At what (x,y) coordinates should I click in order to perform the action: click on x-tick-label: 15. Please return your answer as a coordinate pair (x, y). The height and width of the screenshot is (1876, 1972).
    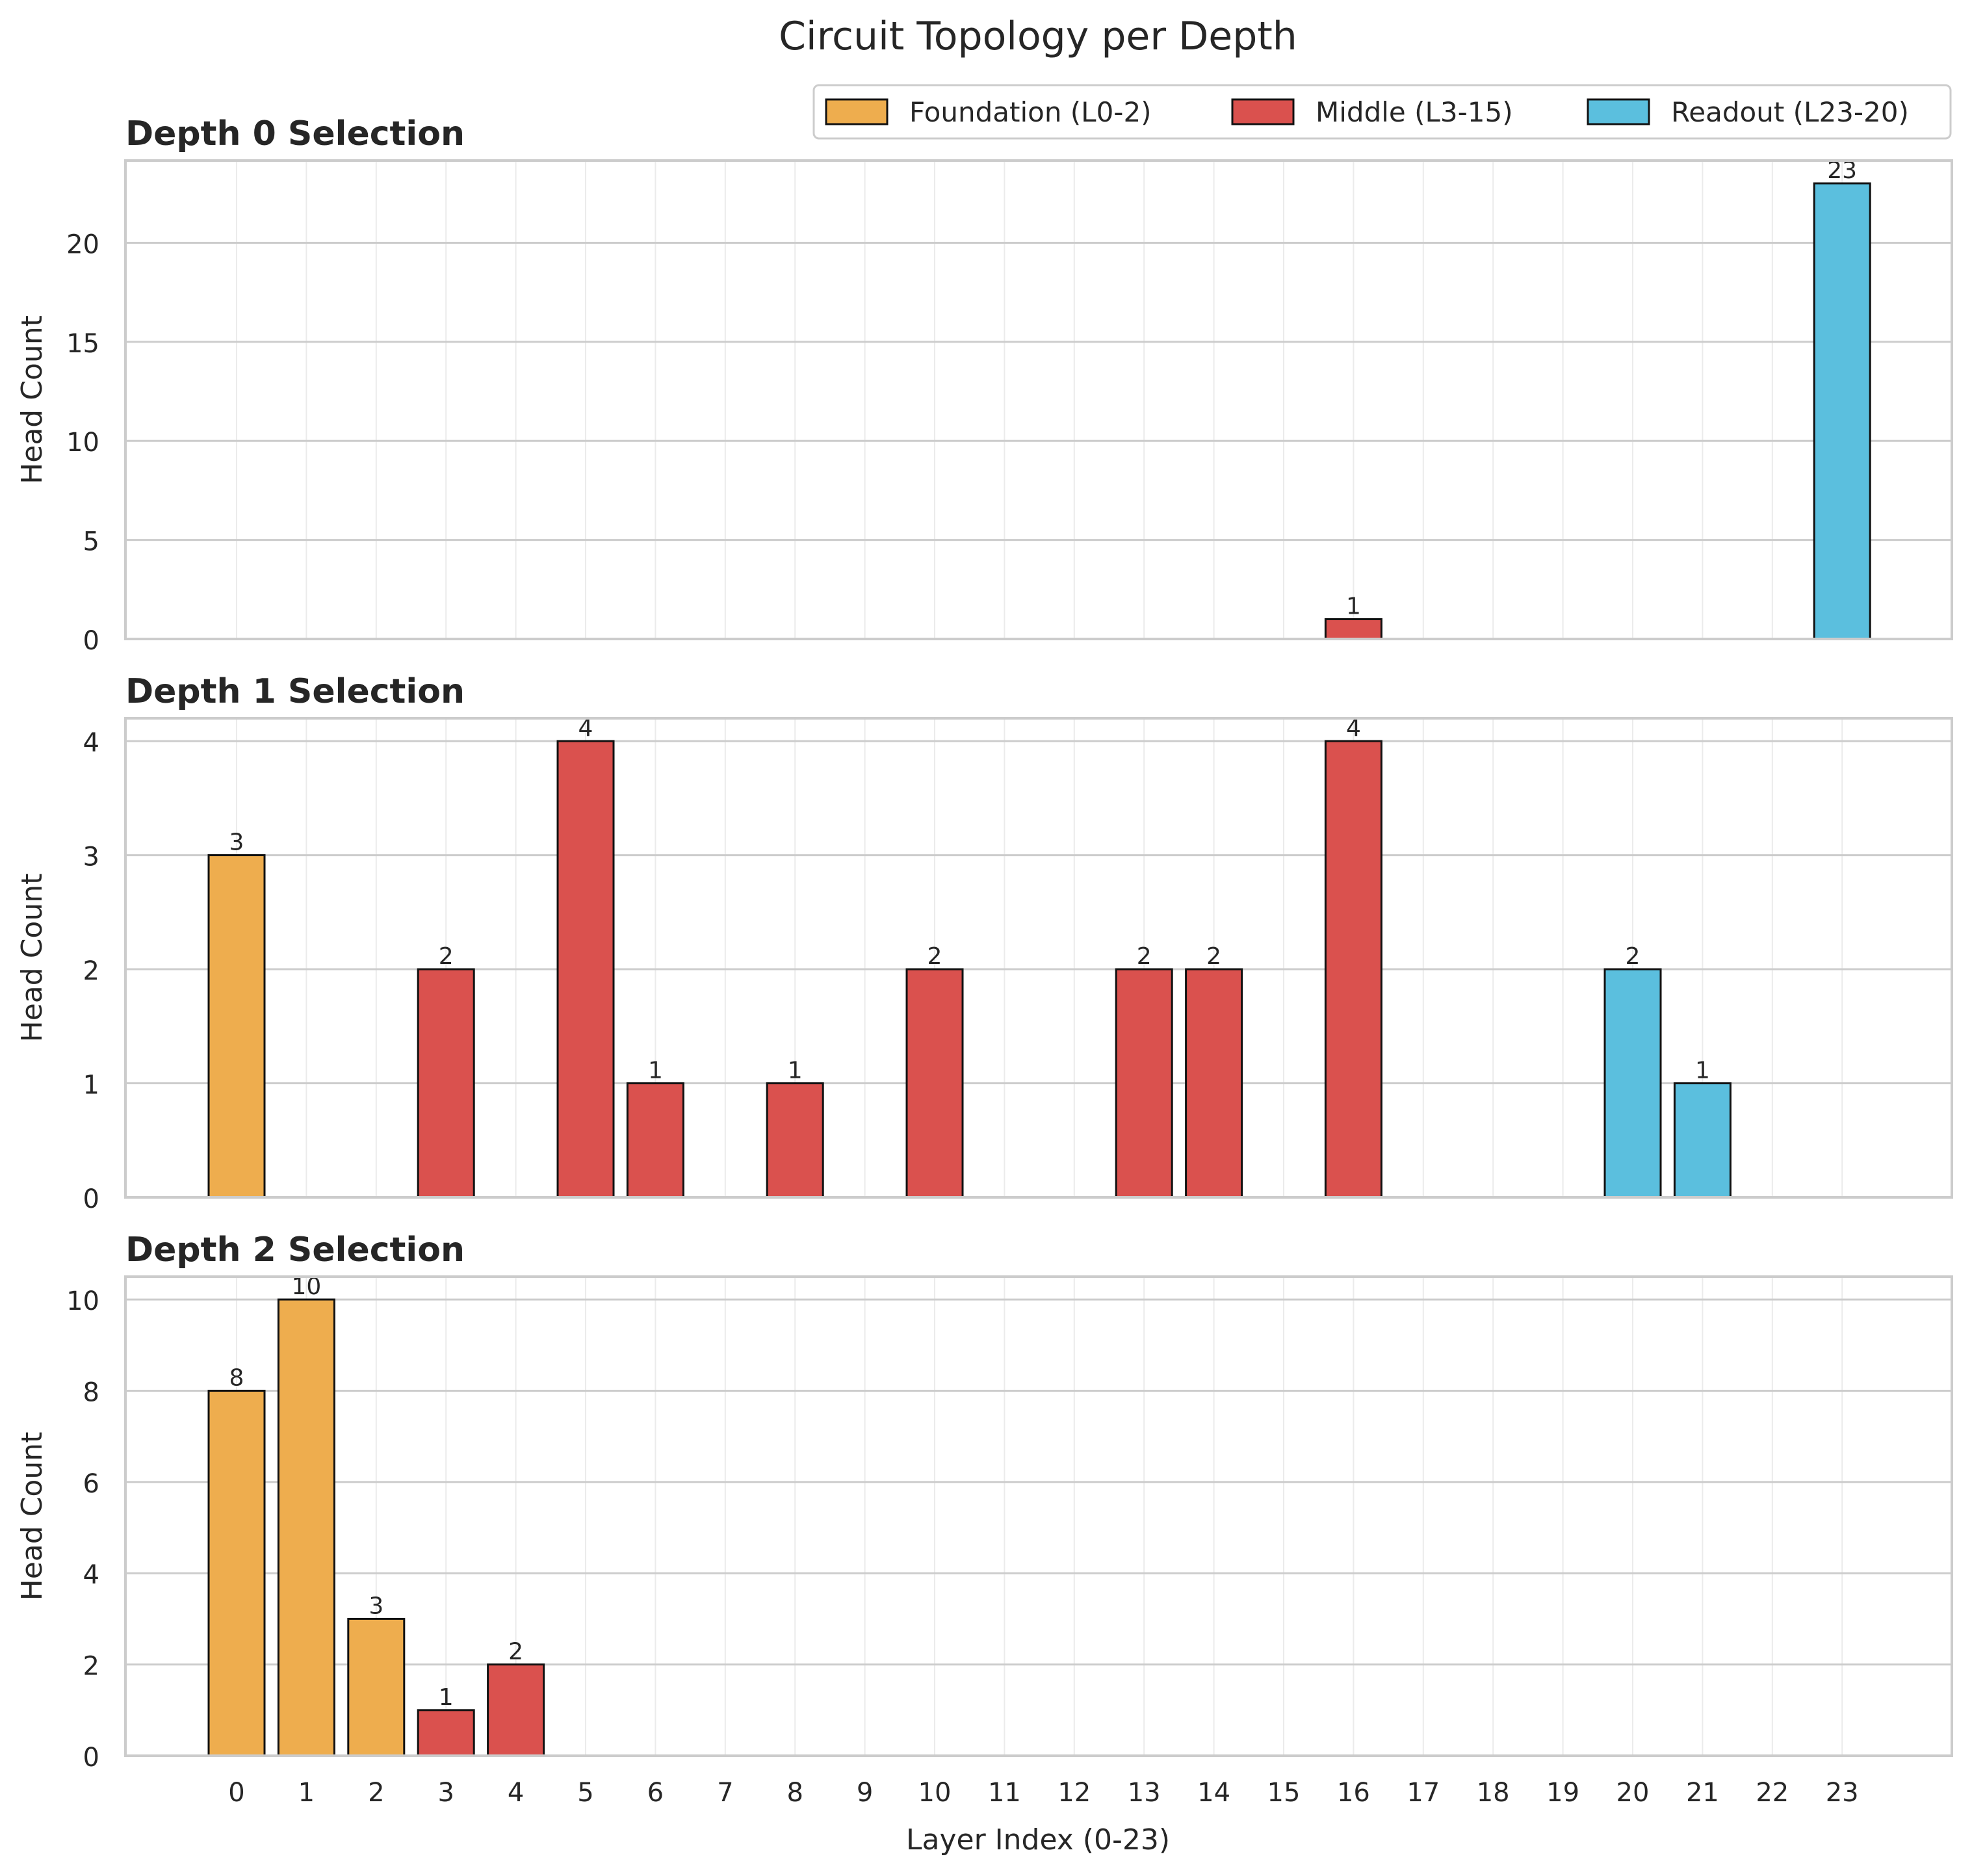
    Looking at the image, I should click on (1284, 1793).